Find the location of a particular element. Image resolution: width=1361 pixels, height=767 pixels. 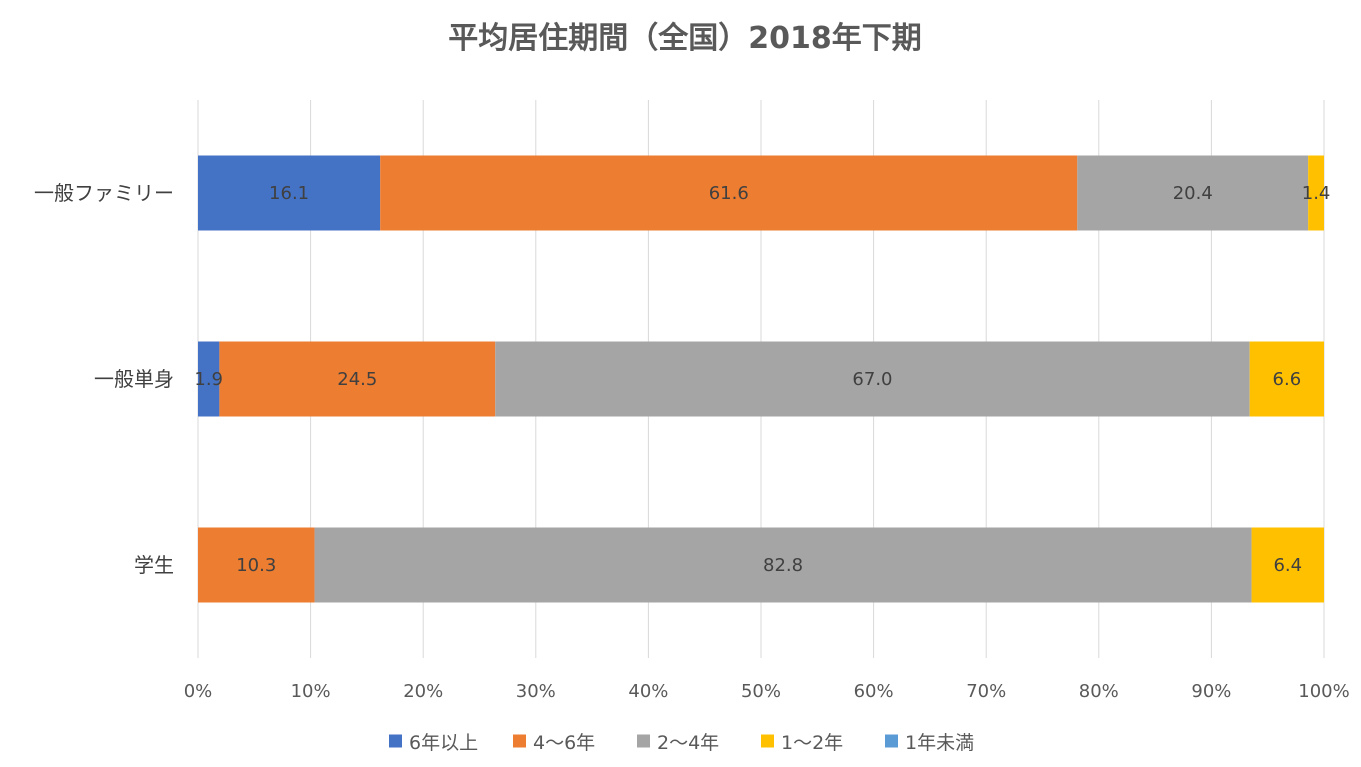

category-label: 学生 is located at coordinates (154, 565).